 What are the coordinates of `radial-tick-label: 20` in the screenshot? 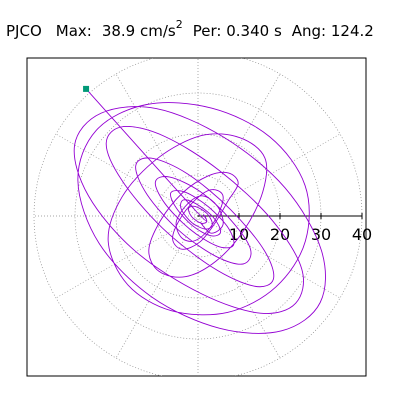 It's located at (280, 234).